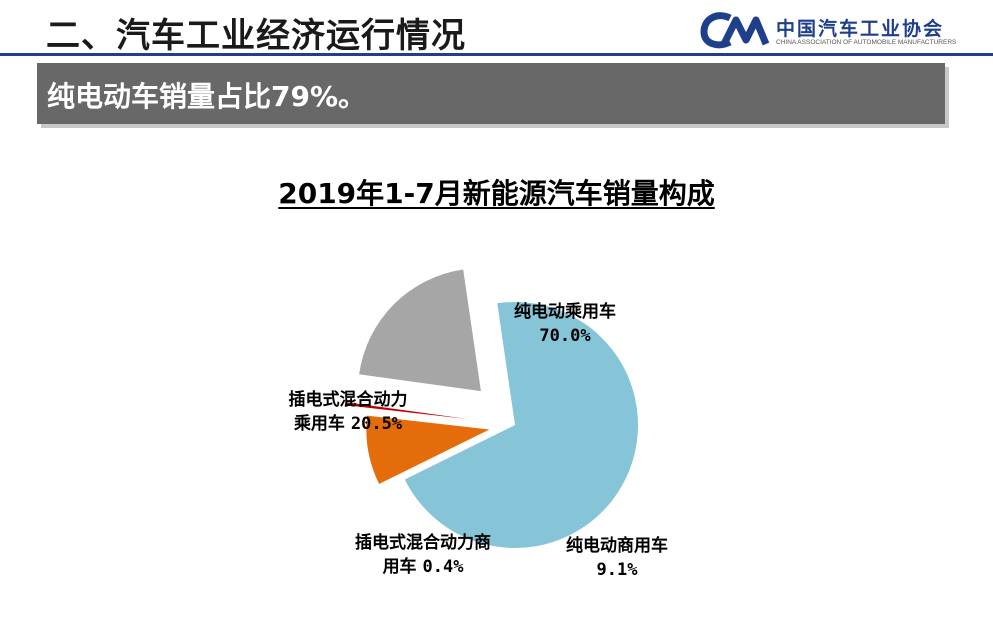 Image resolution: width=993 pixels, height=627 pixels. What do you see at coordinates (565, 324) in the screenshot?
I see `label-bev-passenger: 纯电动乘用车 70.0%` at bounding box center [565, 324].